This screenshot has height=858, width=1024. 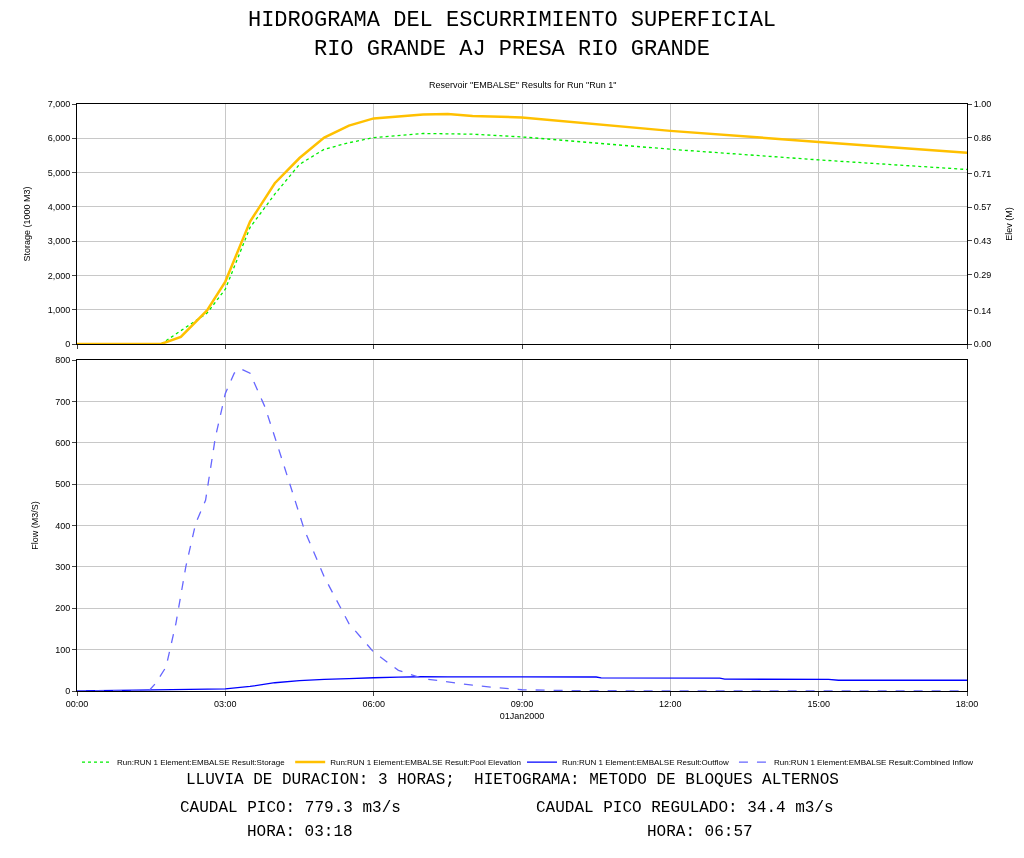 I want to click on text: HORA: 06:57, so click(x=700, y=832).